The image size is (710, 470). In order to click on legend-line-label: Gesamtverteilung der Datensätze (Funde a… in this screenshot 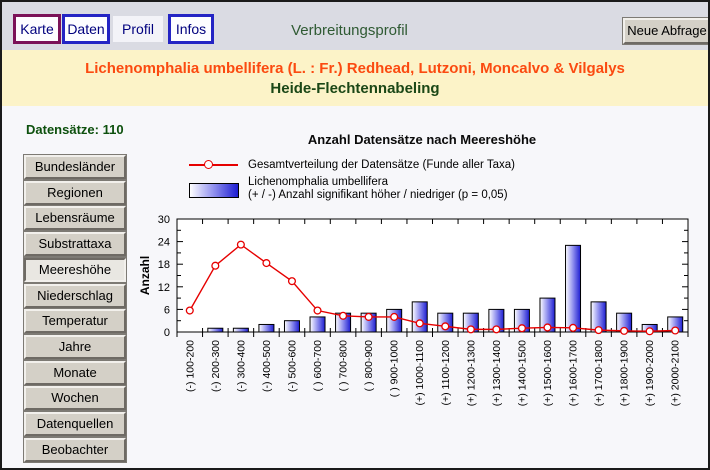, I will do `click(381, 165)`.